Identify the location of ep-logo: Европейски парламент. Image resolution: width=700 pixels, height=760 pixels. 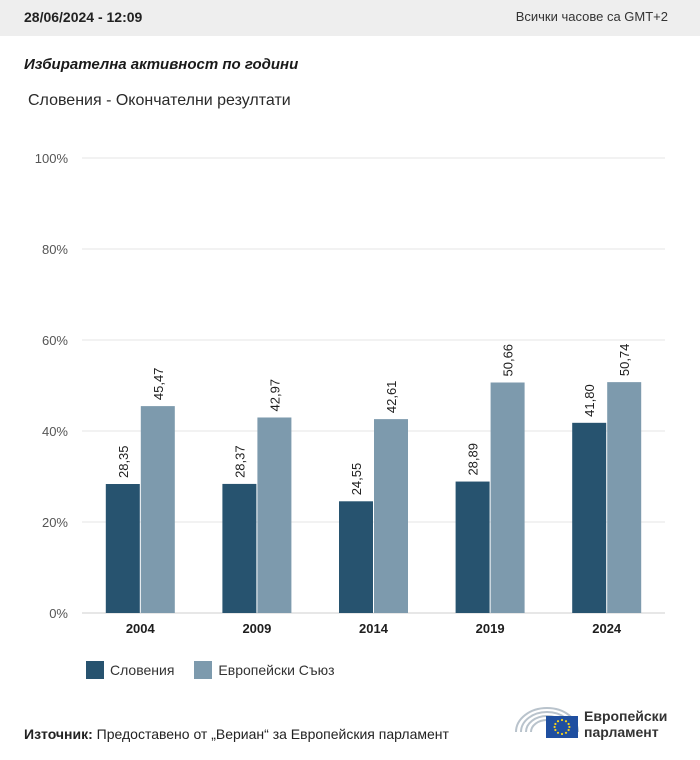
(599, 722).